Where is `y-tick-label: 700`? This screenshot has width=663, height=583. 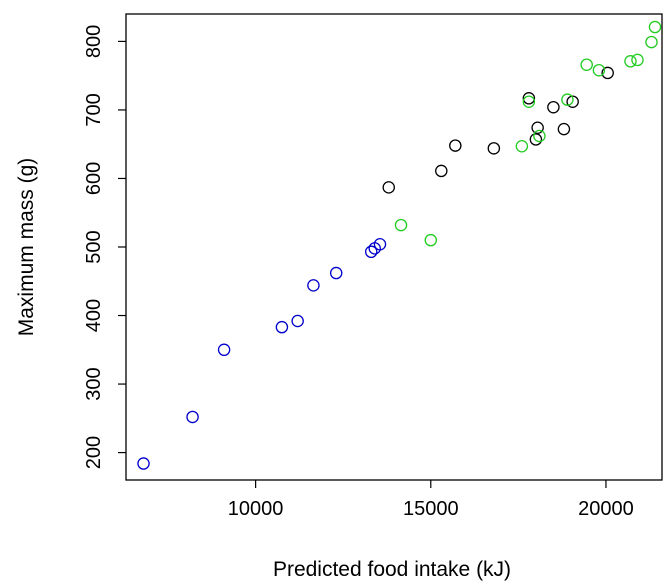
y-tick-label: 700 is located at coordinates (94, 109).